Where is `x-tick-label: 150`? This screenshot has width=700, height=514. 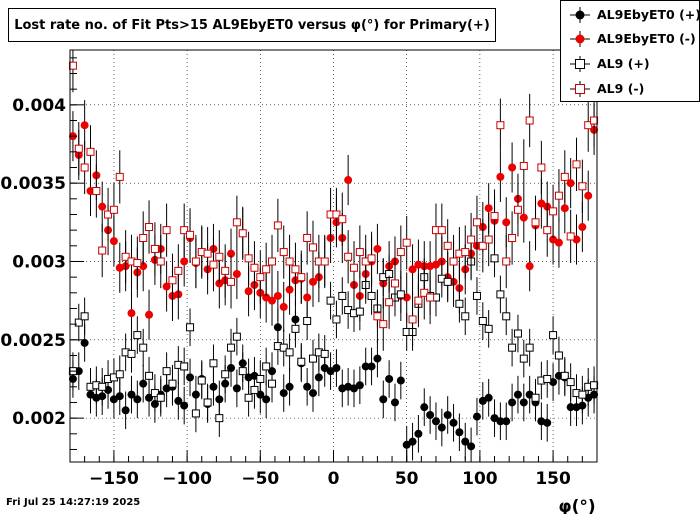
x-tick-label: 150 is located at coordinates (553, 479).